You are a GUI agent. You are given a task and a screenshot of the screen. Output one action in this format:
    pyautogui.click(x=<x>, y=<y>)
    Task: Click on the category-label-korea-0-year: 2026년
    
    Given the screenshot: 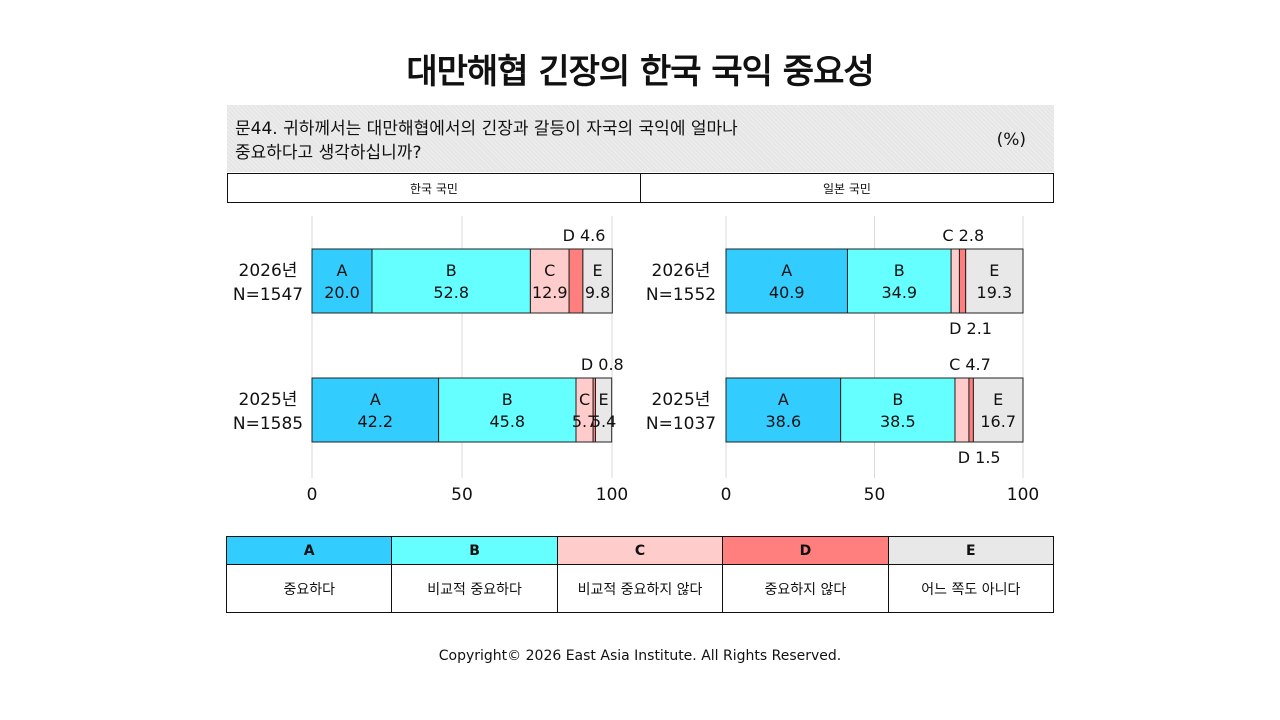 What is the action you would take?
    pyautogui.click(x=268, y=271)
    